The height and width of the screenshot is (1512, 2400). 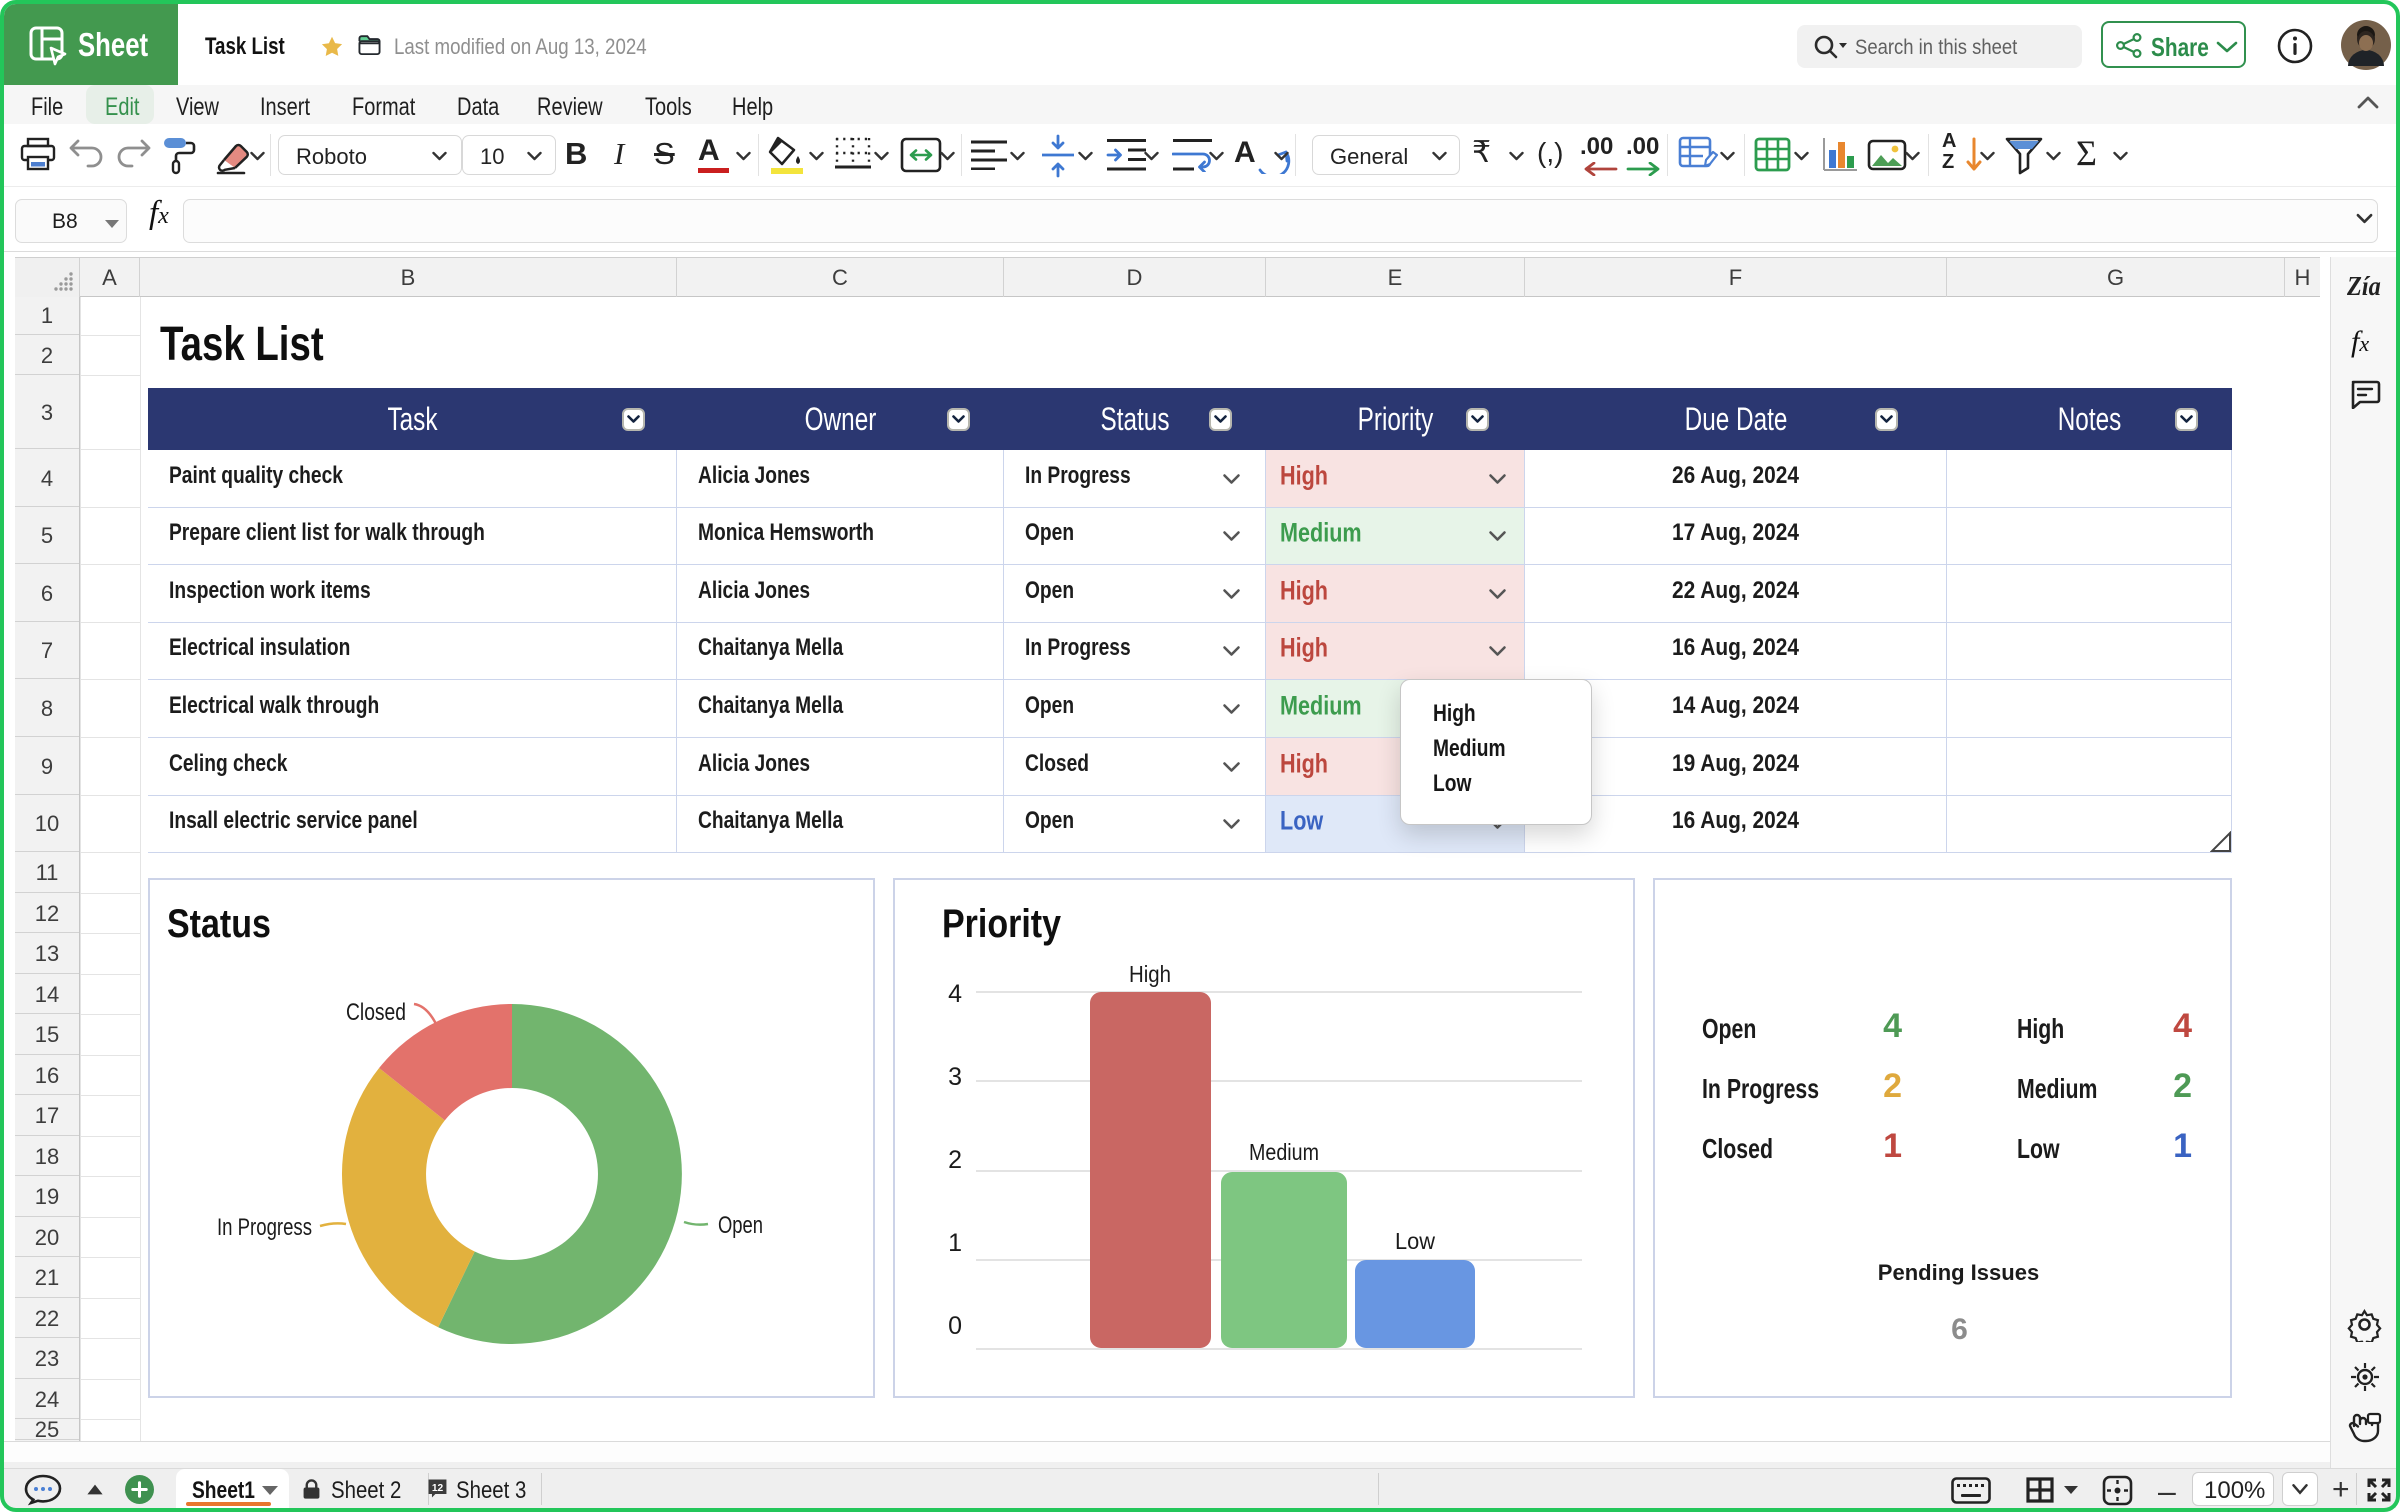 What do you see at coordinates (1415, 1241) in the screenshot?
I see `svg-text: Low` at bounding box center [1415, 1241].